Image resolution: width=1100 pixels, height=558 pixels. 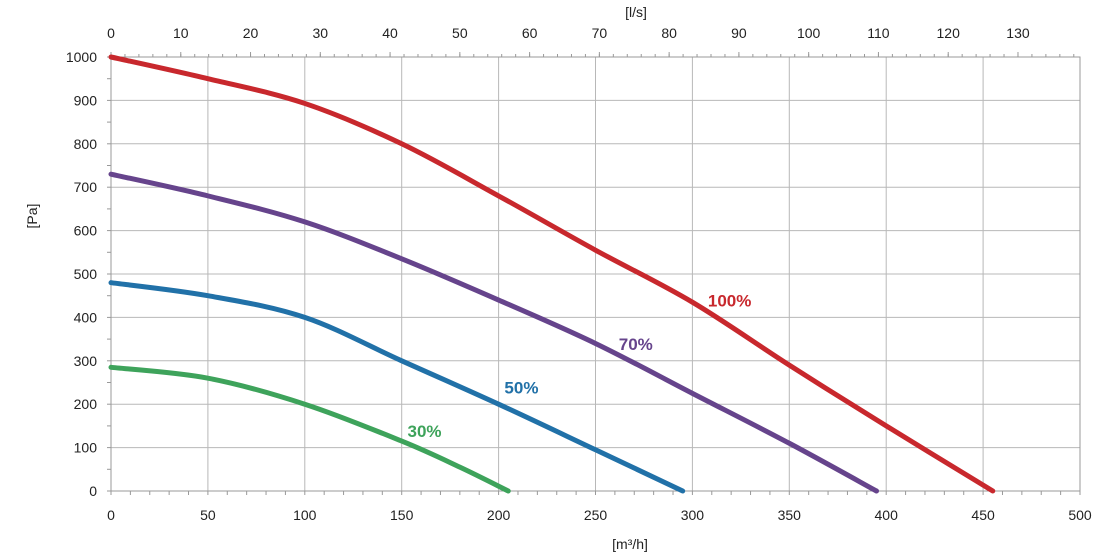 I want to click on y-tick-label: 600, so click(x=86, y=231).